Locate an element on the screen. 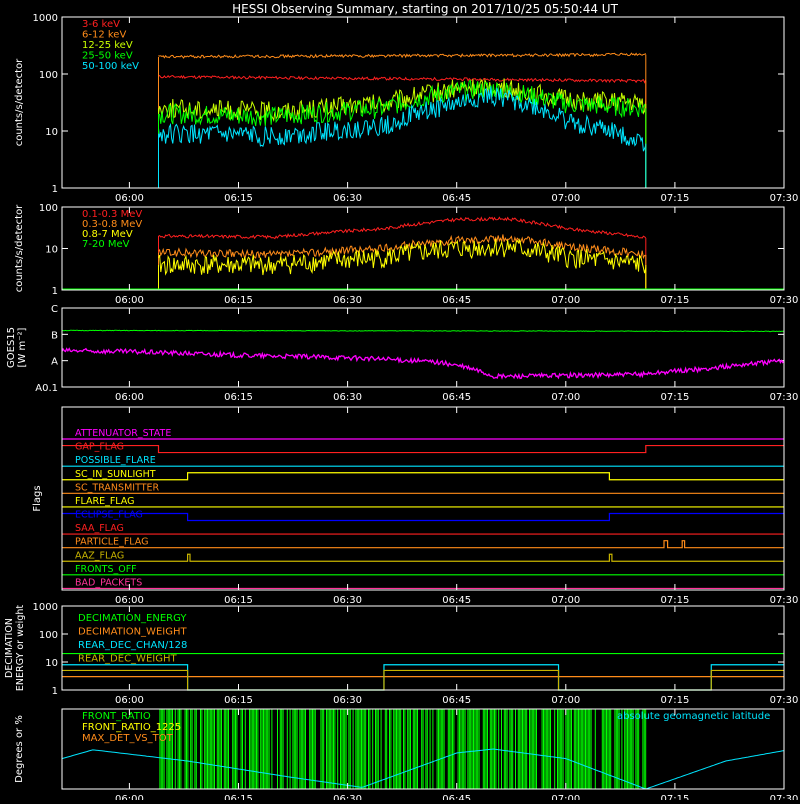 This screenshot has height=804, width=800. legend-entry: DECIMATION_WEIGHT is located at coordinates (132, 632).